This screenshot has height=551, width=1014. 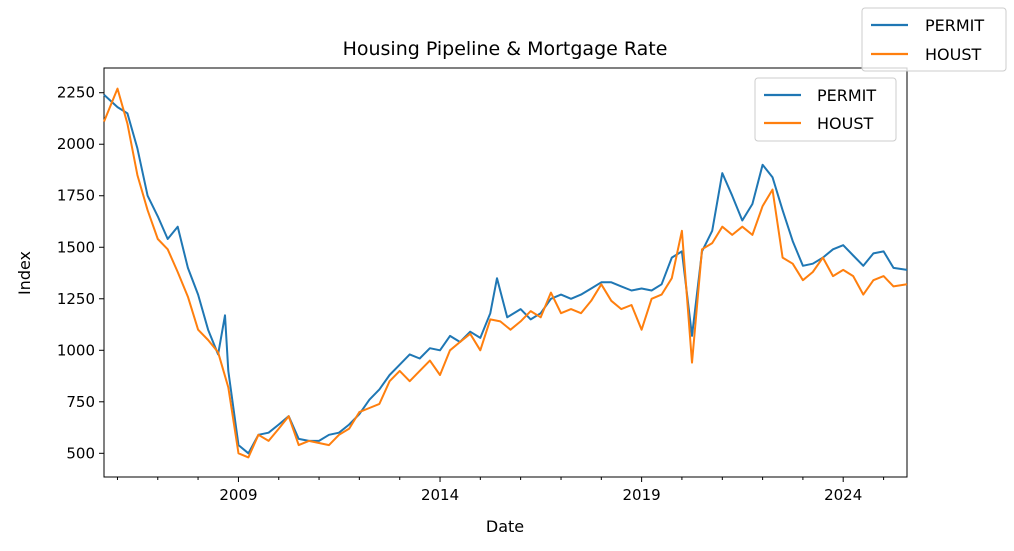 I want to click on y-axis: 500 750 1000 1250 1500 1750 2000 2250, so click(x=80, y=273).